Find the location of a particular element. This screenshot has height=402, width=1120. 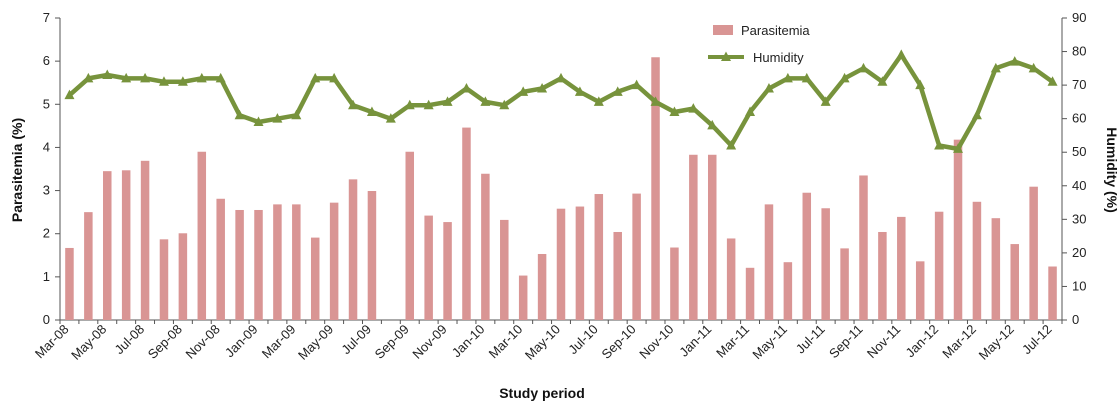

left-tick-label: 7 is located at coordinates (46, 17).